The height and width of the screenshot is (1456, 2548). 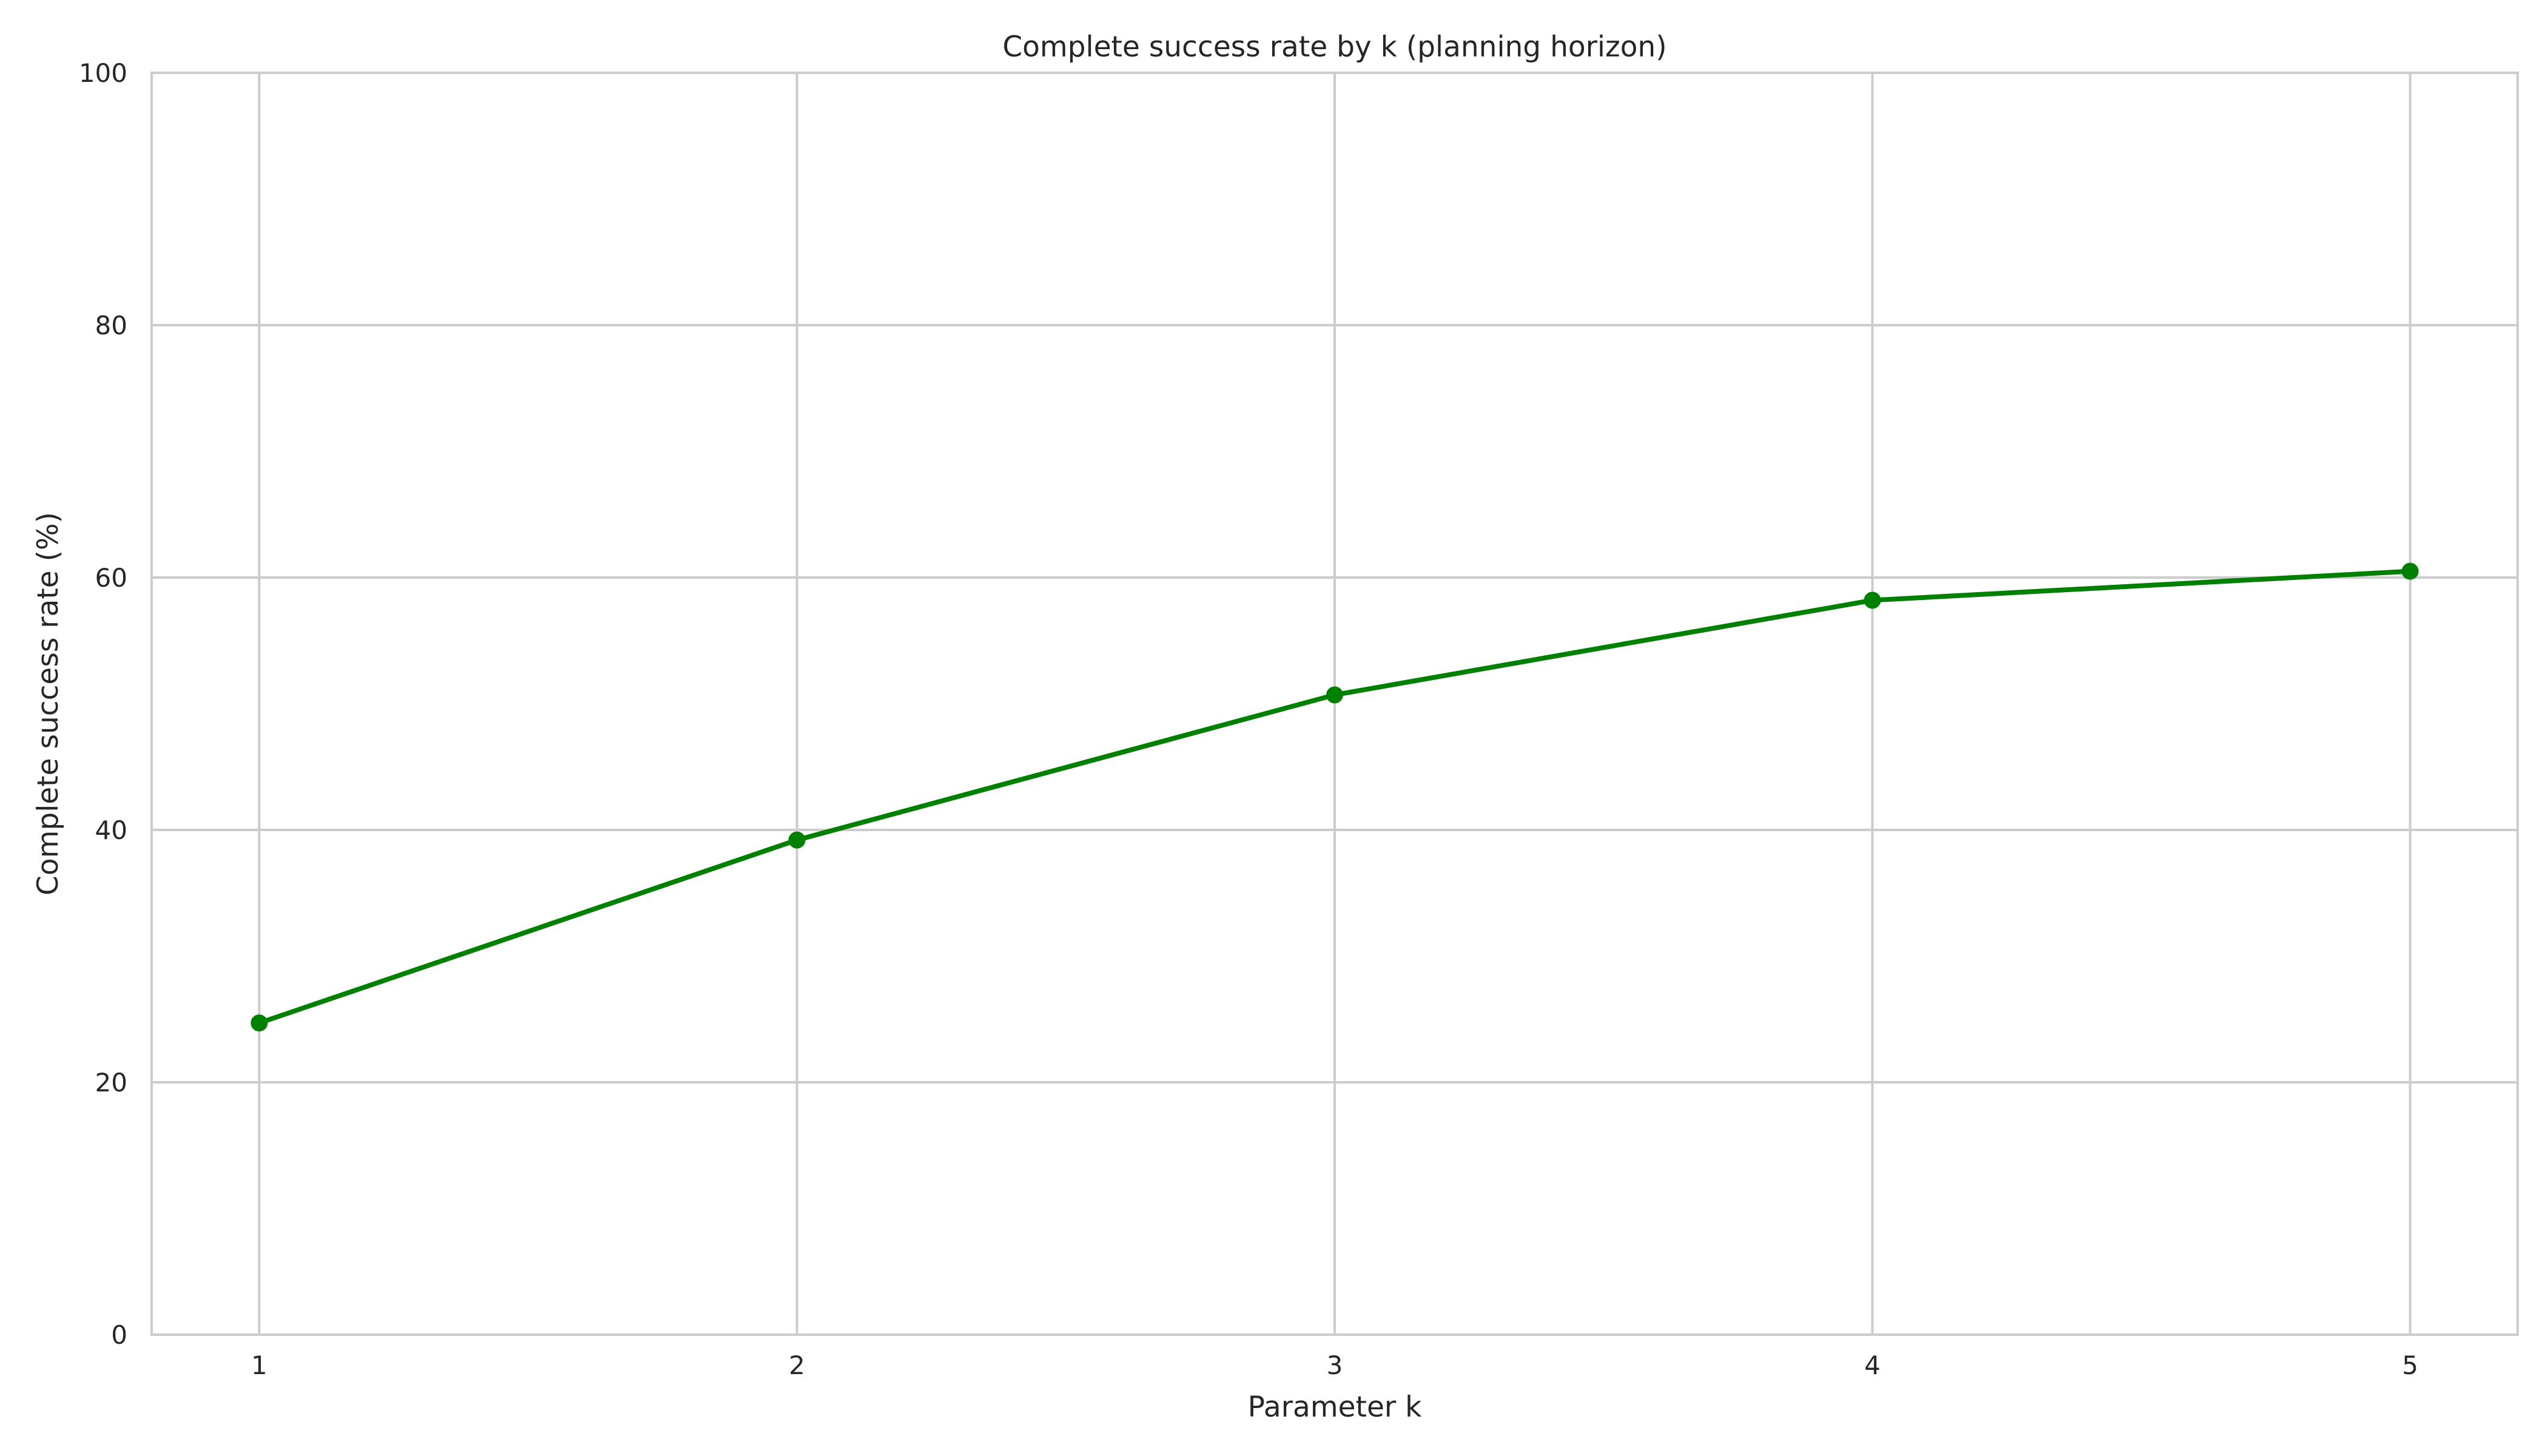 I want to click on y-tick-label: 100, so click(x=103, y=73).